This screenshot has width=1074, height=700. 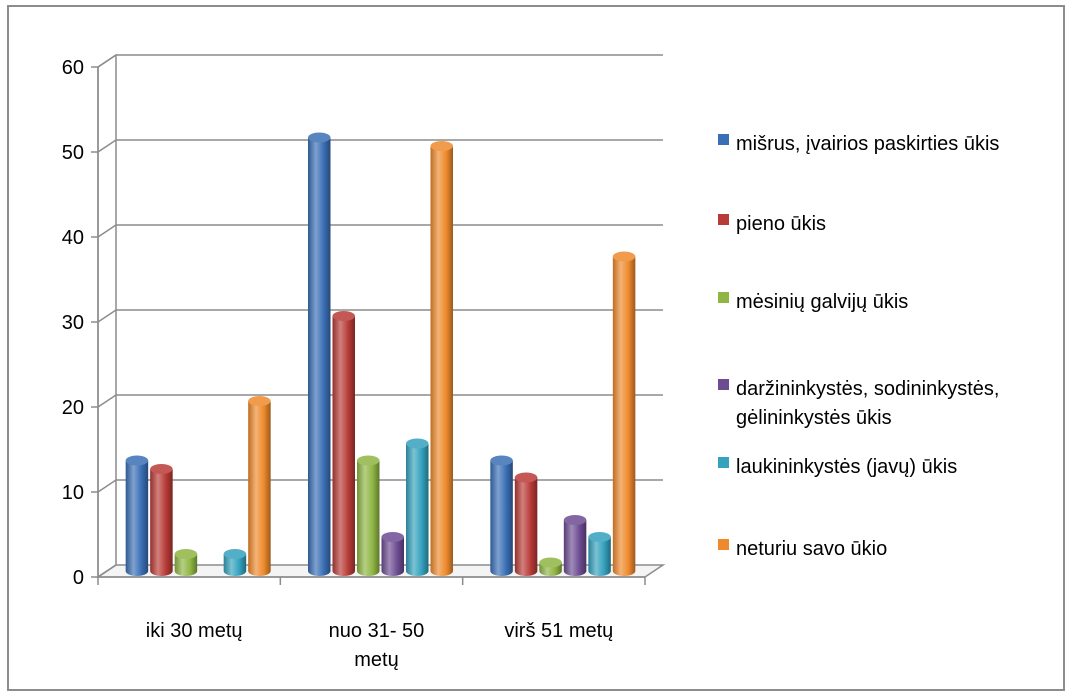 What do you see at coordinates (73, 68) in the screenshot?
I see `y-tick-label: 60` at bounding box center [73, 68].